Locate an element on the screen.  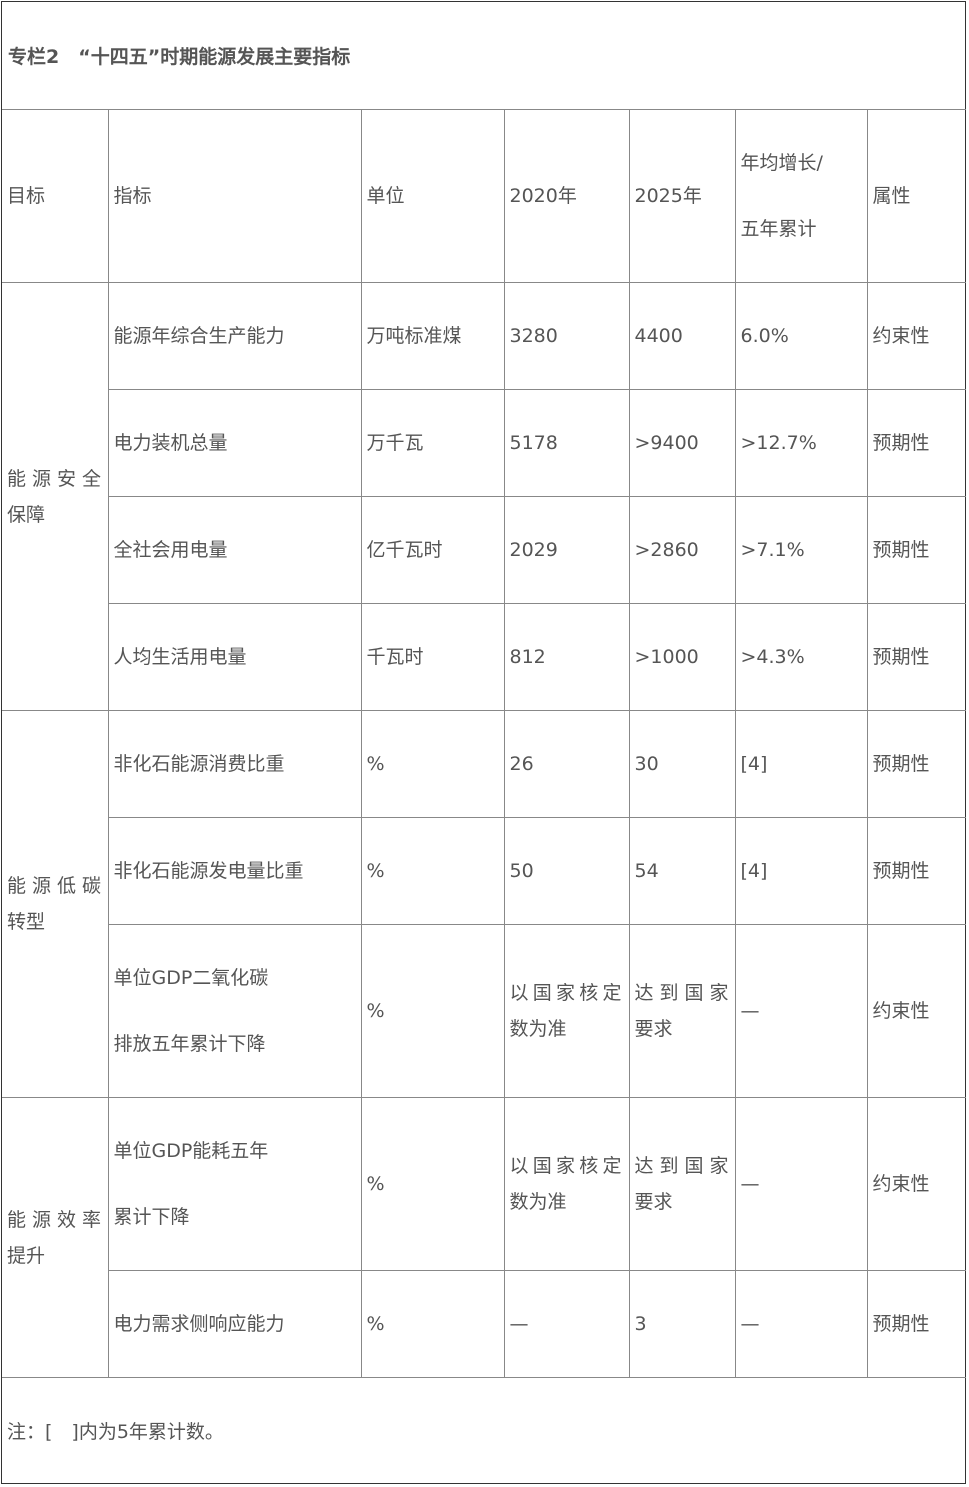
group-cell: 能源安全保障 is located at coordinates (55, 496).